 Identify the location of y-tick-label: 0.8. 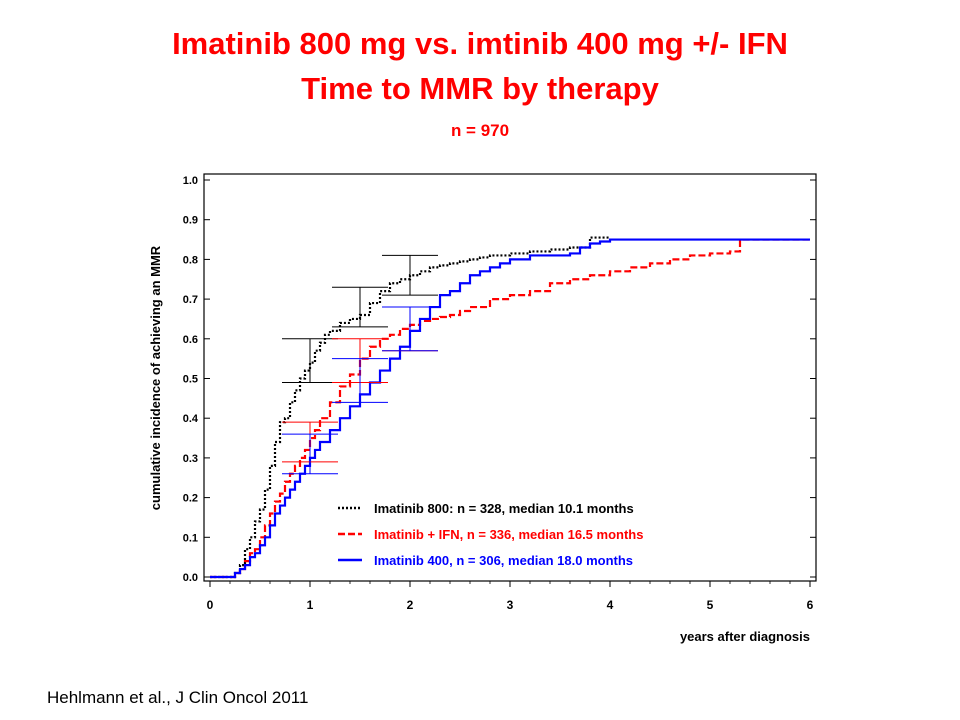
(190, 260).